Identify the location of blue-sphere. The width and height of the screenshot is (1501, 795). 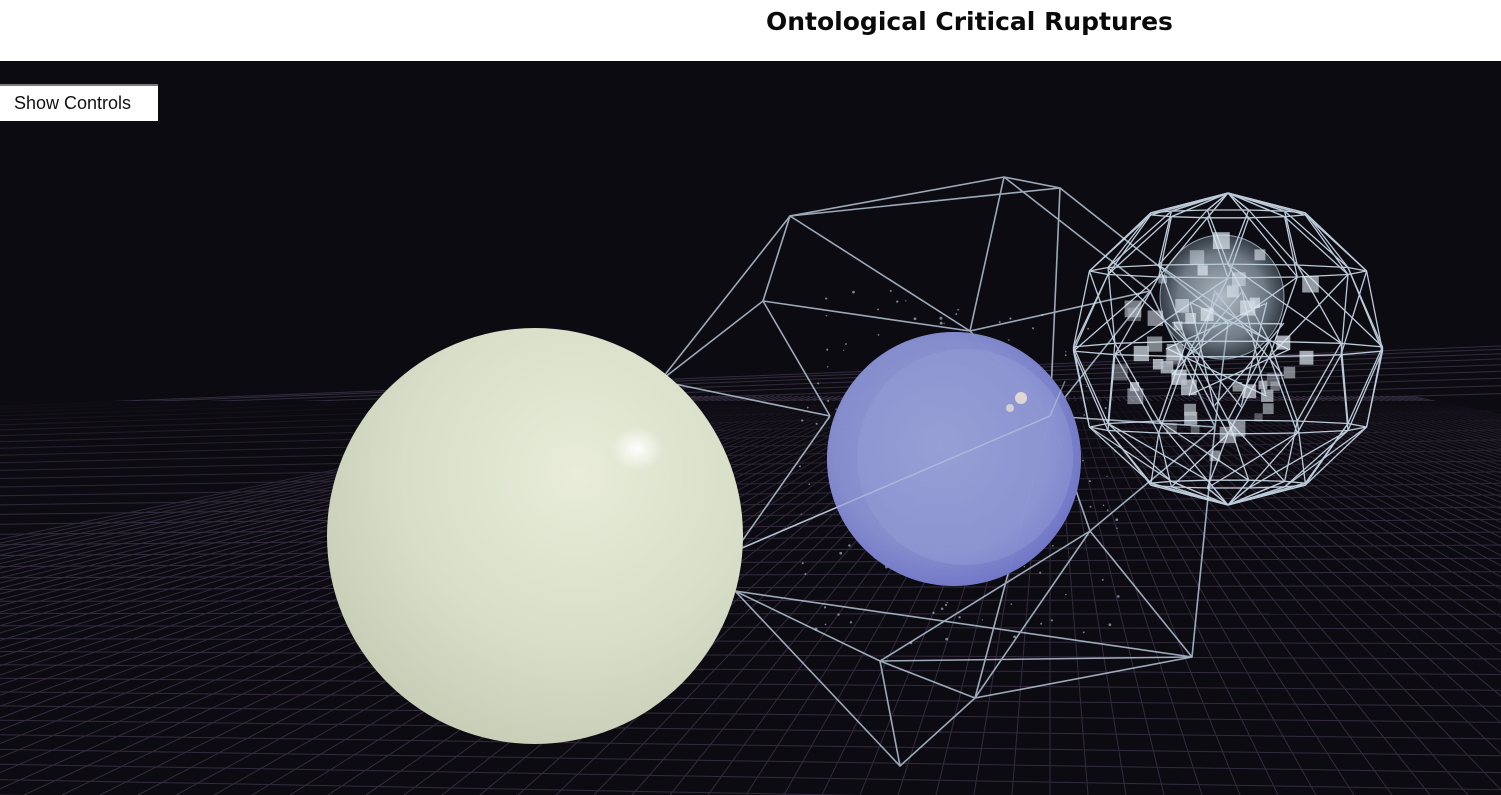
(954, 459).